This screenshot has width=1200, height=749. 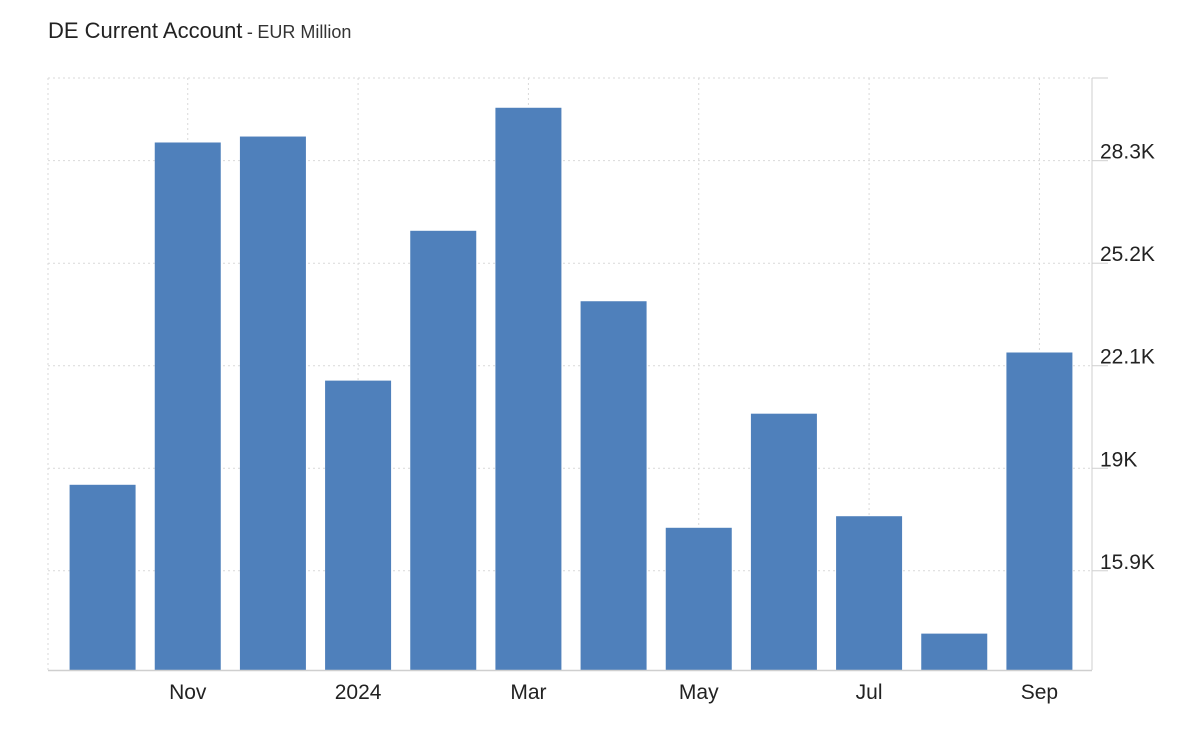 I want to click on bar-2024, so click(x=358, y=525).